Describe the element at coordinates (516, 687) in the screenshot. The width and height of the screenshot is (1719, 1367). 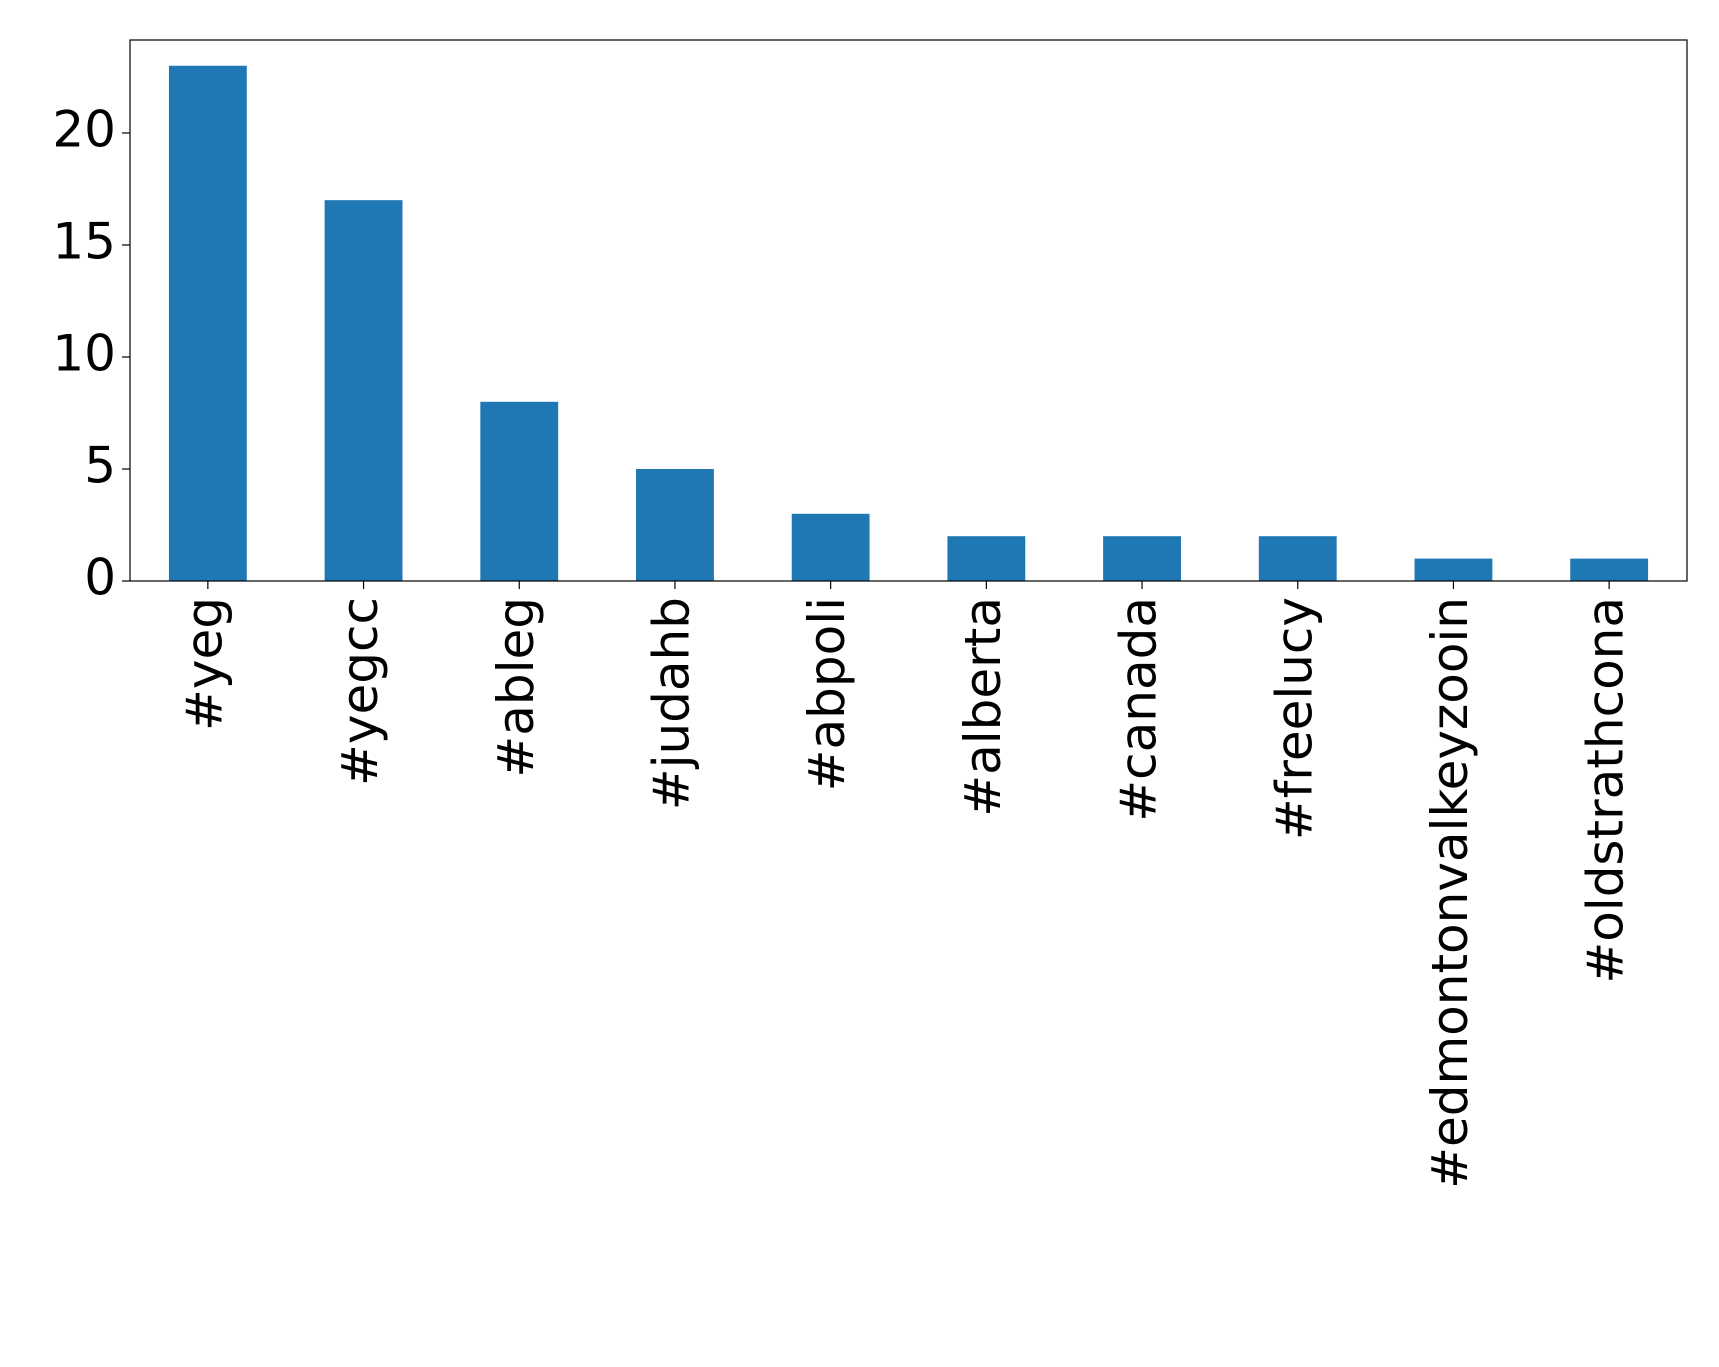
I see `x-tick-label: #ableg` at that location.